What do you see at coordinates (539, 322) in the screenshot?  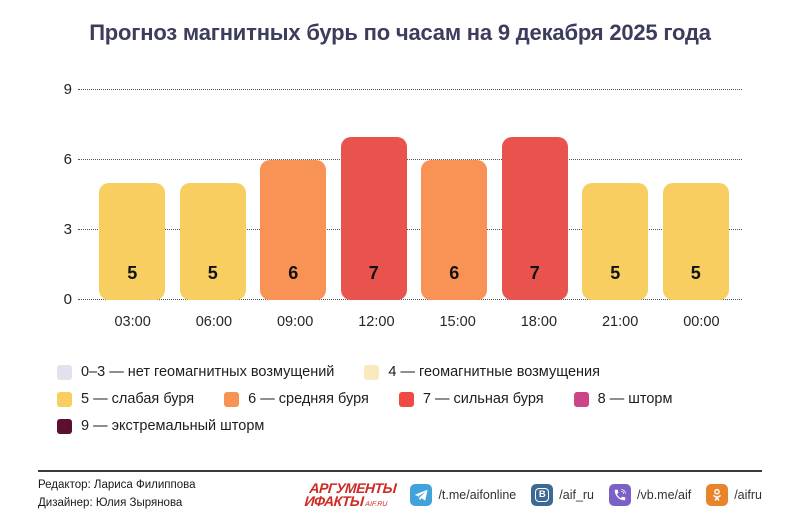 I see `x-tick-label: 18:00` at bounding box center [539, 322].